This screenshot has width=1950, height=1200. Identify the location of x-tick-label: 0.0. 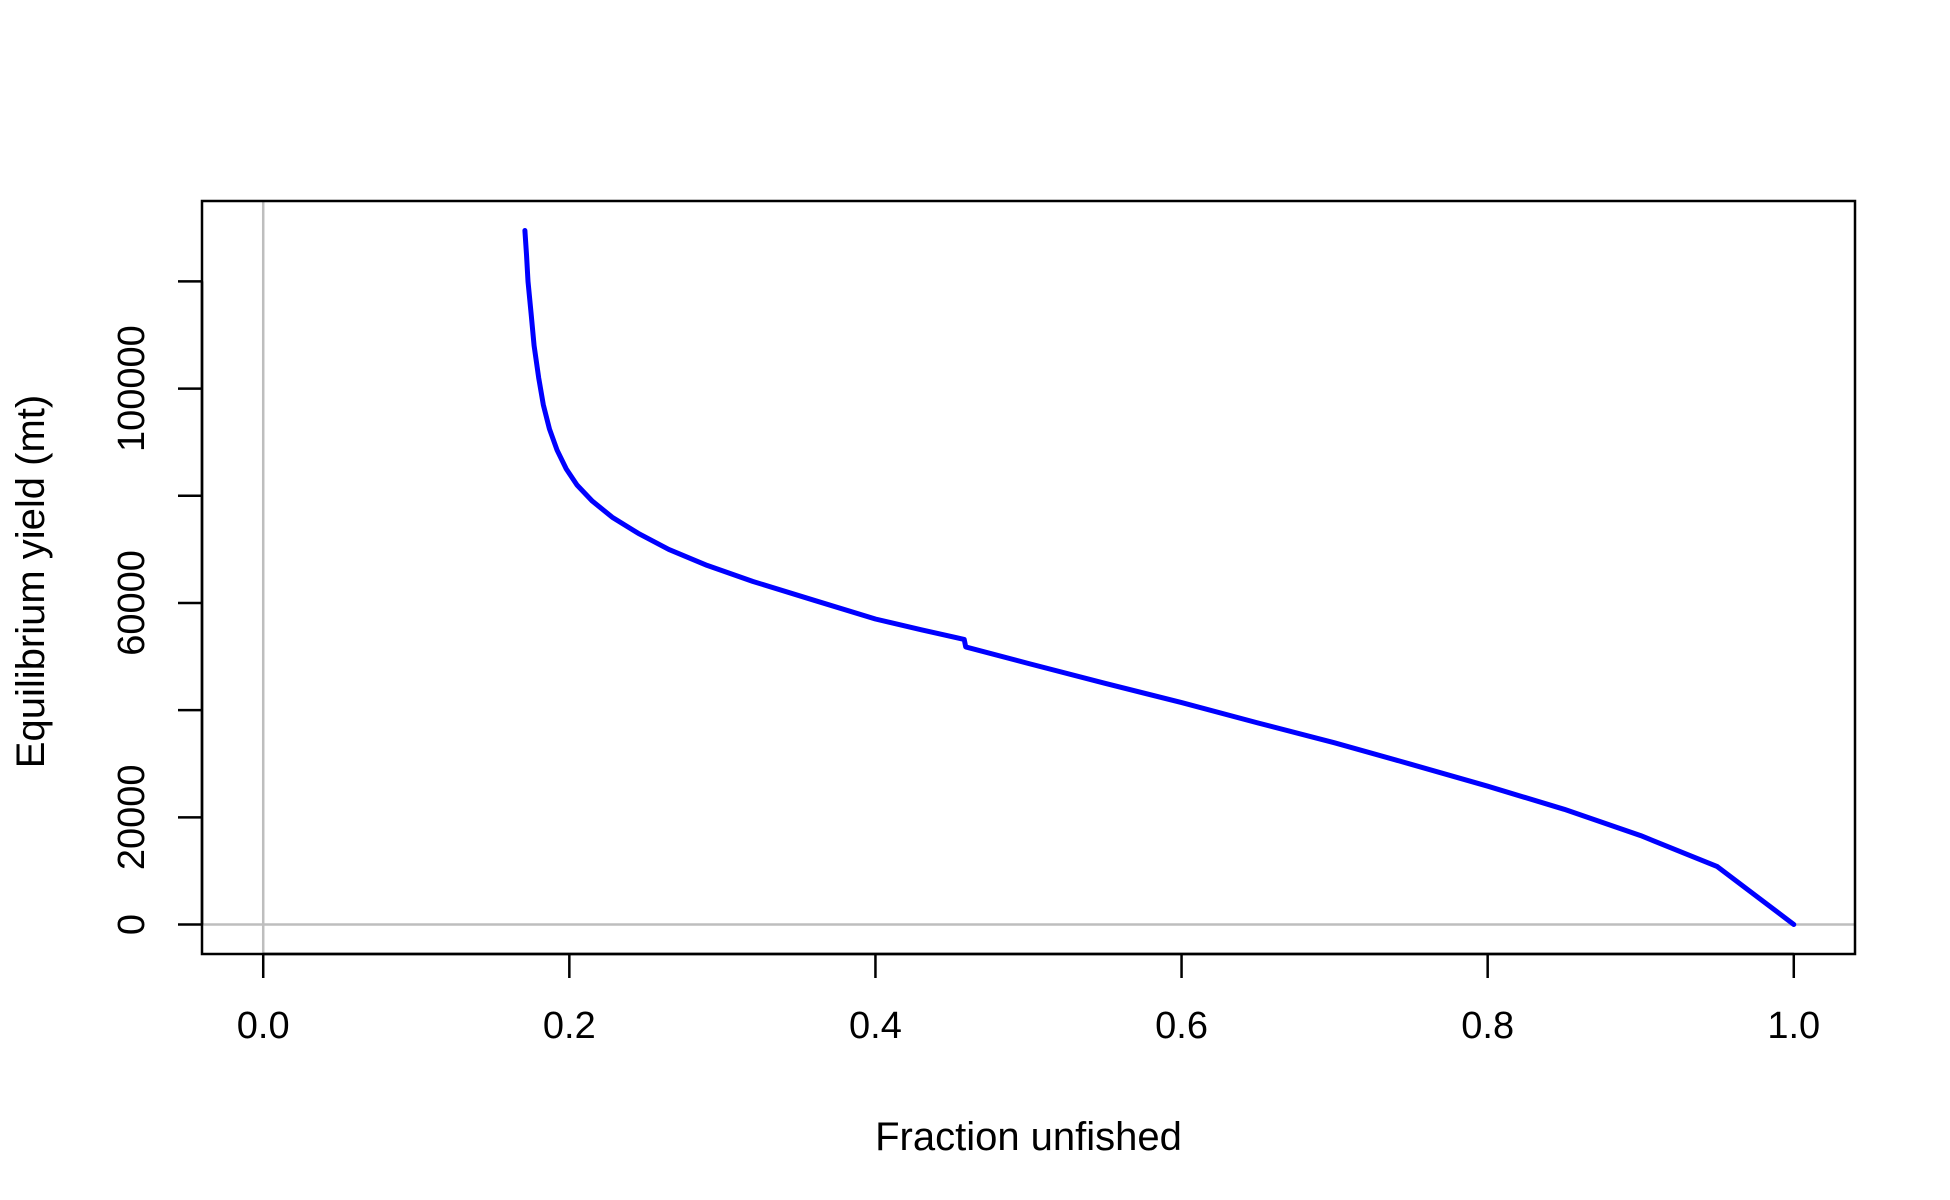
(263, 1026).